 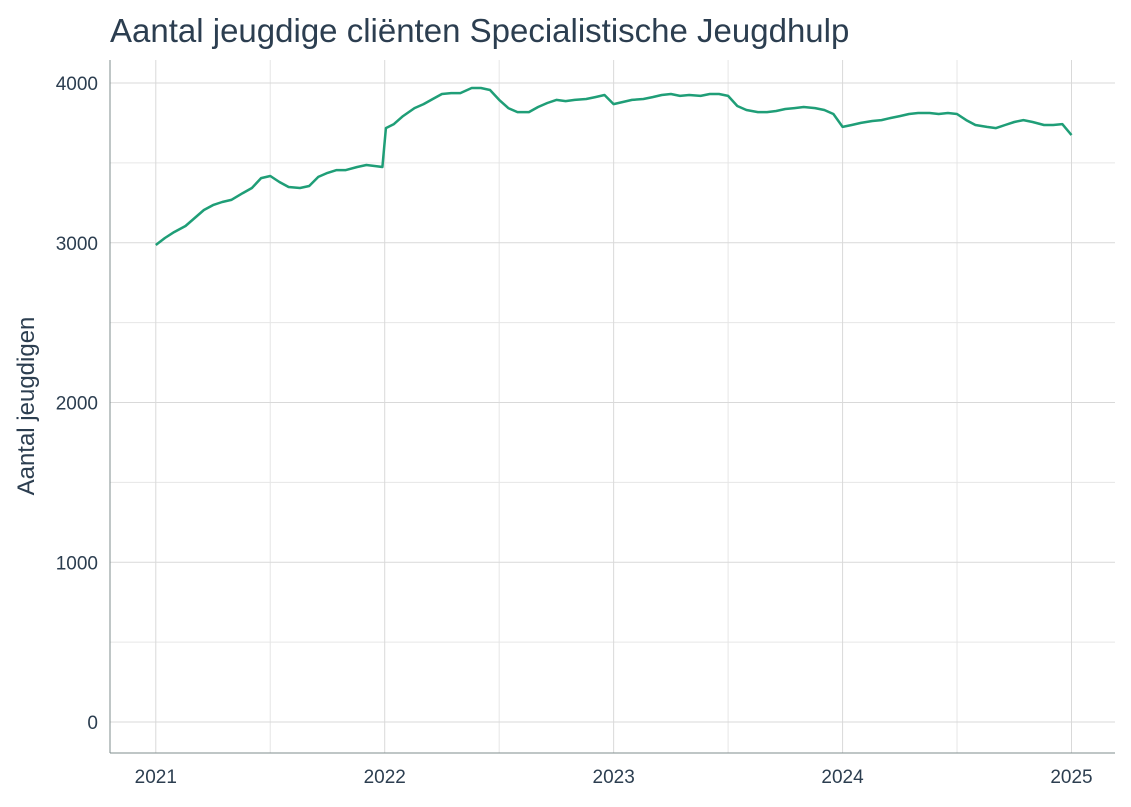 I want to click on x-tick-label: 2025, so click(x=1071, y=777).